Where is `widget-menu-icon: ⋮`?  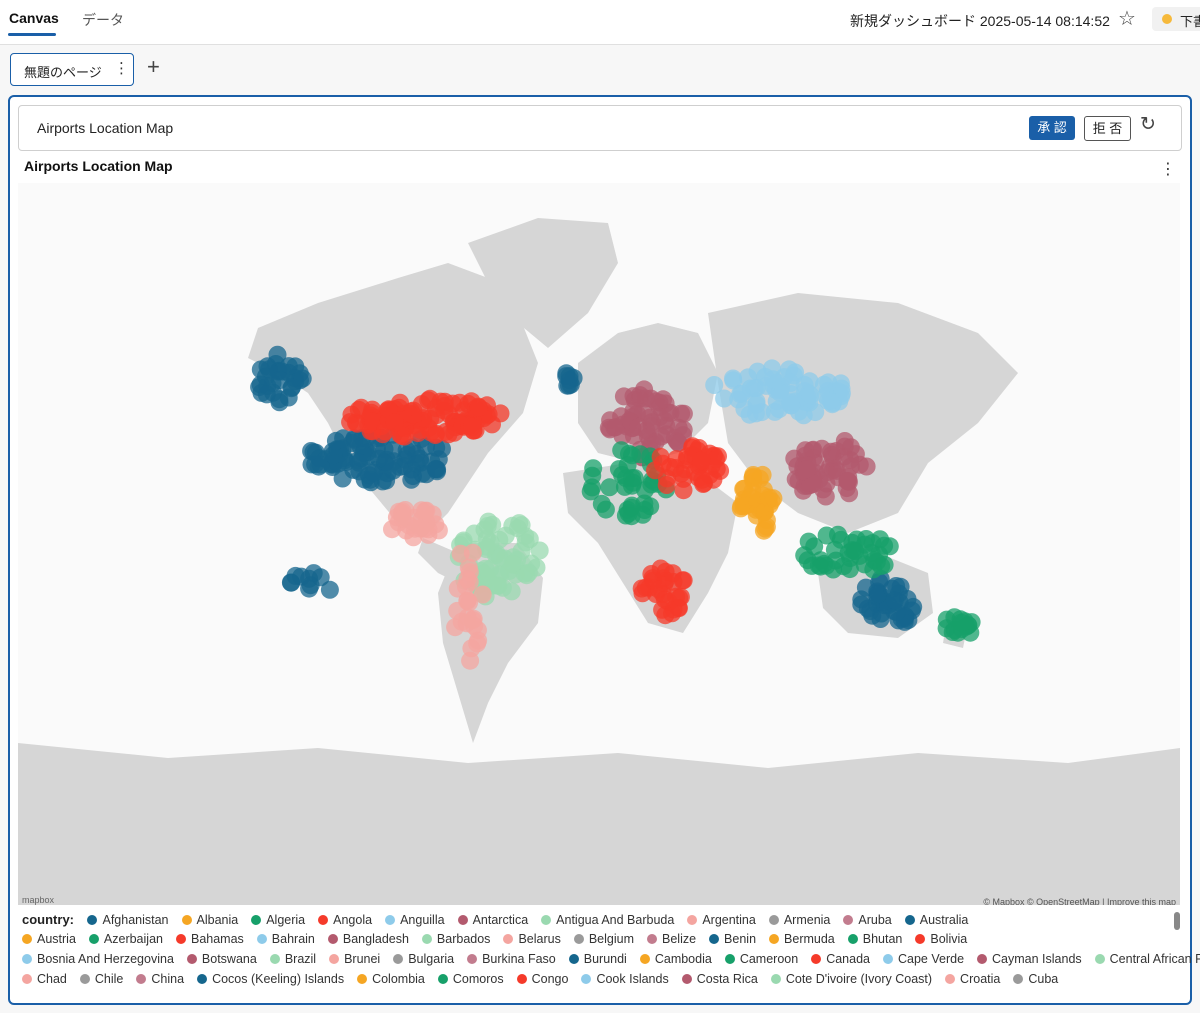 widget-menu-icon: ⋮ is located at coordinates (1168, 169).